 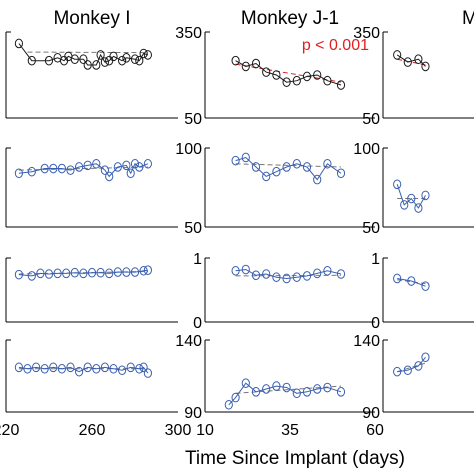 I want to click on panel-r2-c1: 01, so click(x=284, y=291).